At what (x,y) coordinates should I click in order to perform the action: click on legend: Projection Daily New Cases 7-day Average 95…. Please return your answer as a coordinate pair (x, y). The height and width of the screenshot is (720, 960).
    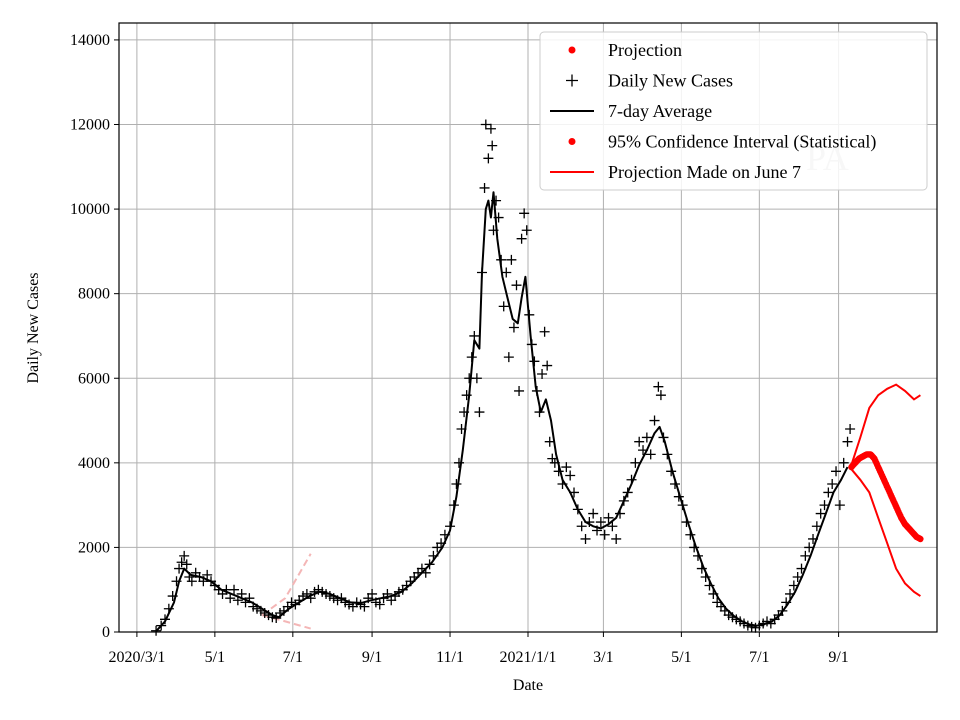
    Looking at the image, I should click on (733, 111).